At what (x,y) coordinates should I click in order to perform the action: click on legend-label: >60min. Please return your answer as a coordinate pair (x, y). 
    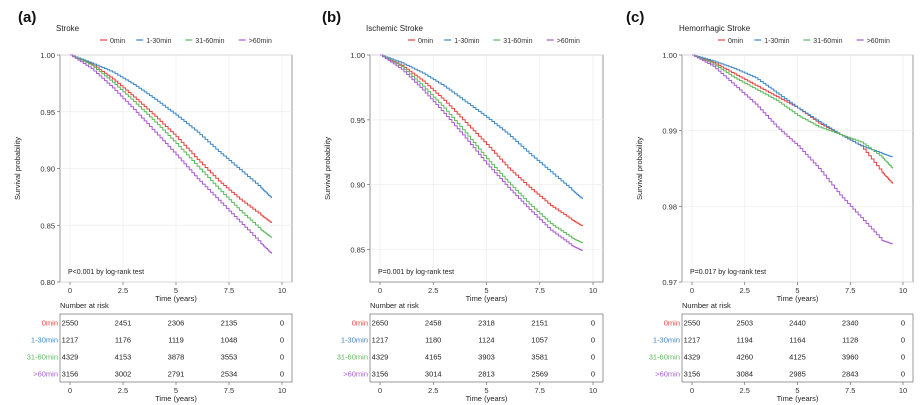
    Looking at the image, I should click on (878, 41).